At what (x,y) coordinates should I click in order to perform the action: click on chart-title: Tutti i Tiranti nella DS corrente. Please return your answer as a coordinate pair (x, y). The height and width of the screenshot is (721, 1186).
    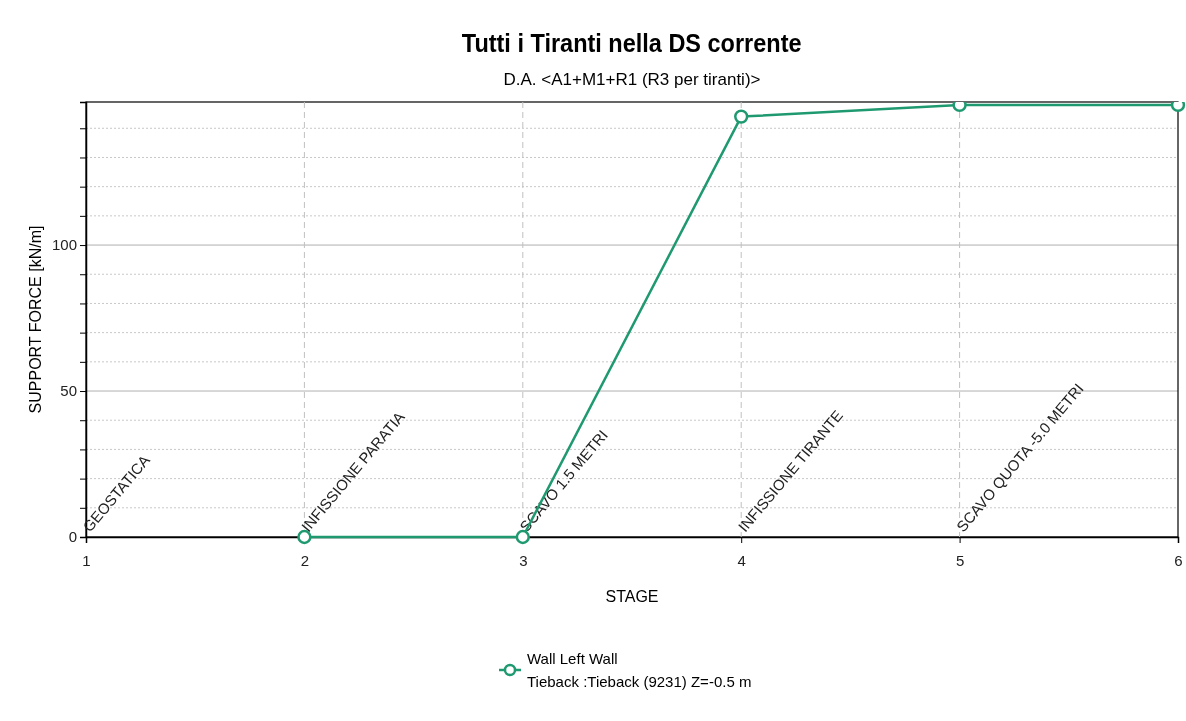
    Looking at the image, I should click on (631, 43).